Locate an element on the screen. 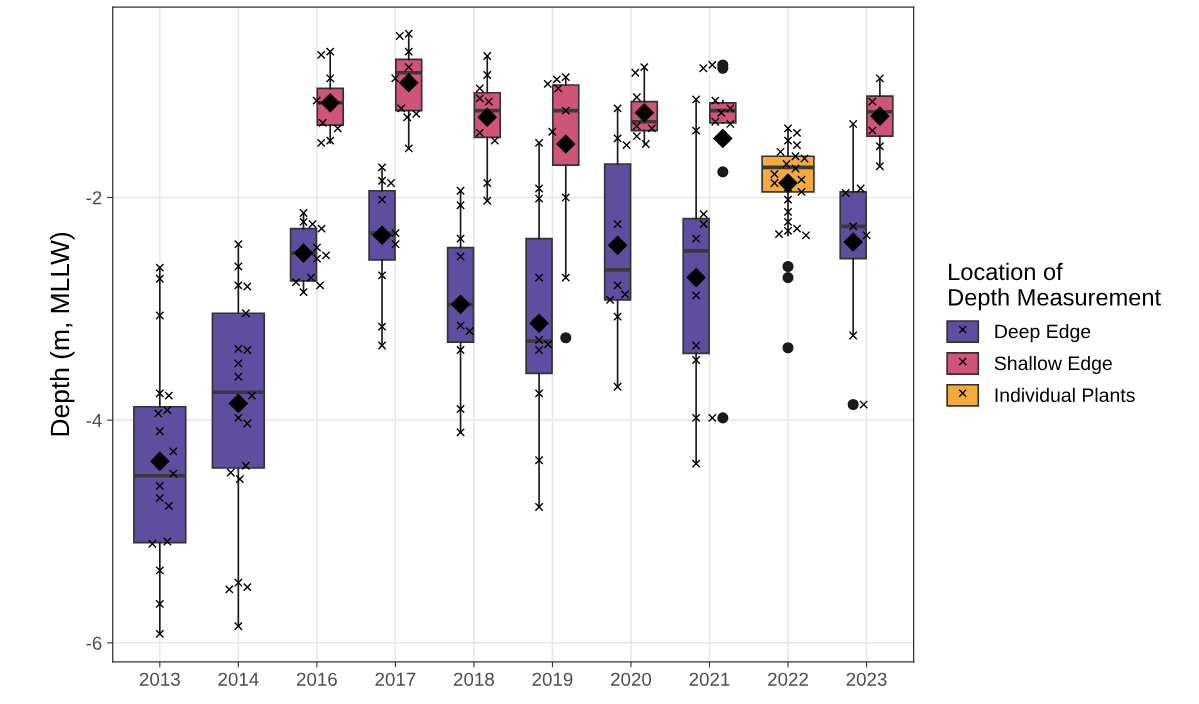 Image resolution: width=1199 pixels, height=704 pixels. x-tick-label: 2018 is located at coordinates (474, 679).